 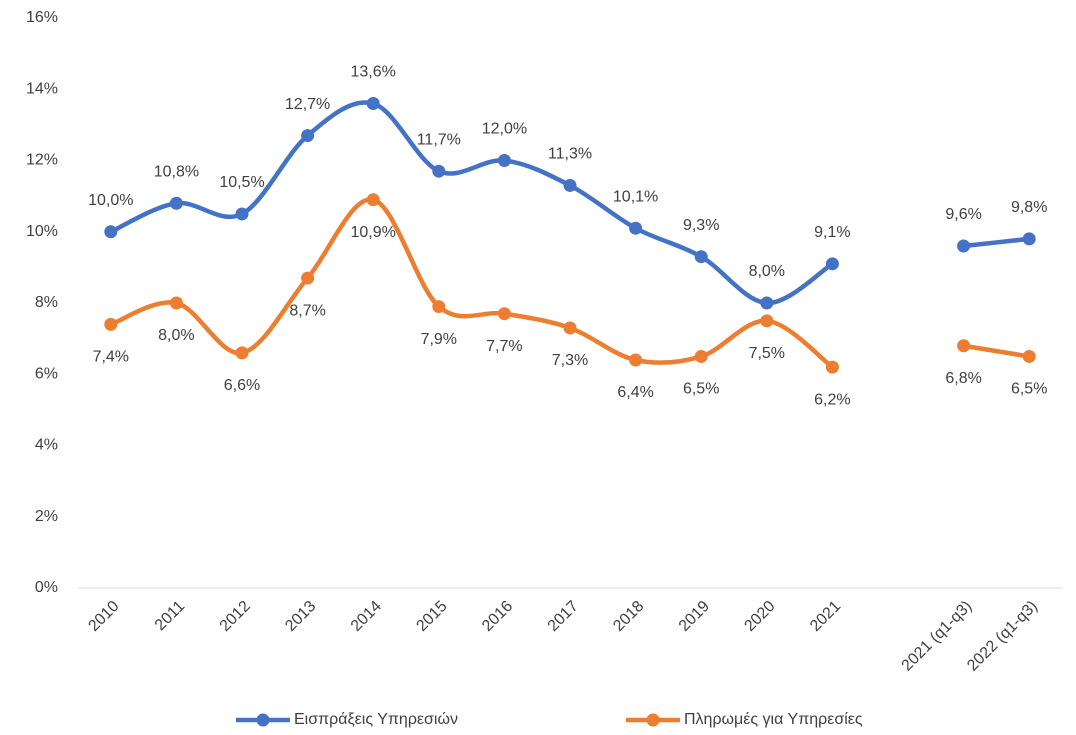 What do you see at coordinates (376, 719) in the screenshot?
I see `legend-label: Εισπράξεις Υπηρεσιών` at bounding box center [376, 719].